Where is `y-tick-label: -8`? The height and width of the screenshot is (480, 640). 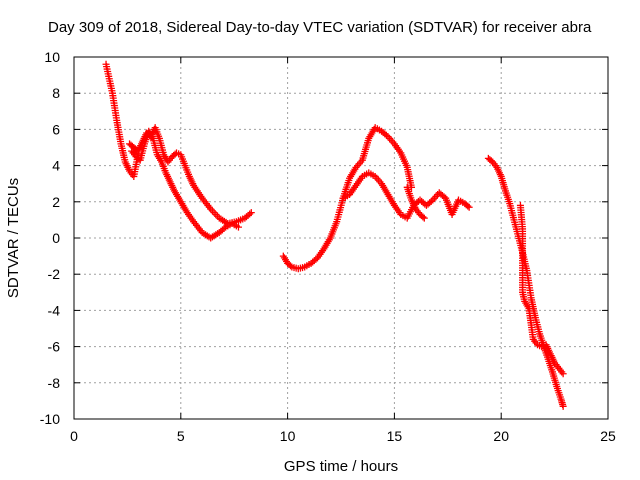
y-tick-label: -8 is located at coordinates (54, 383).